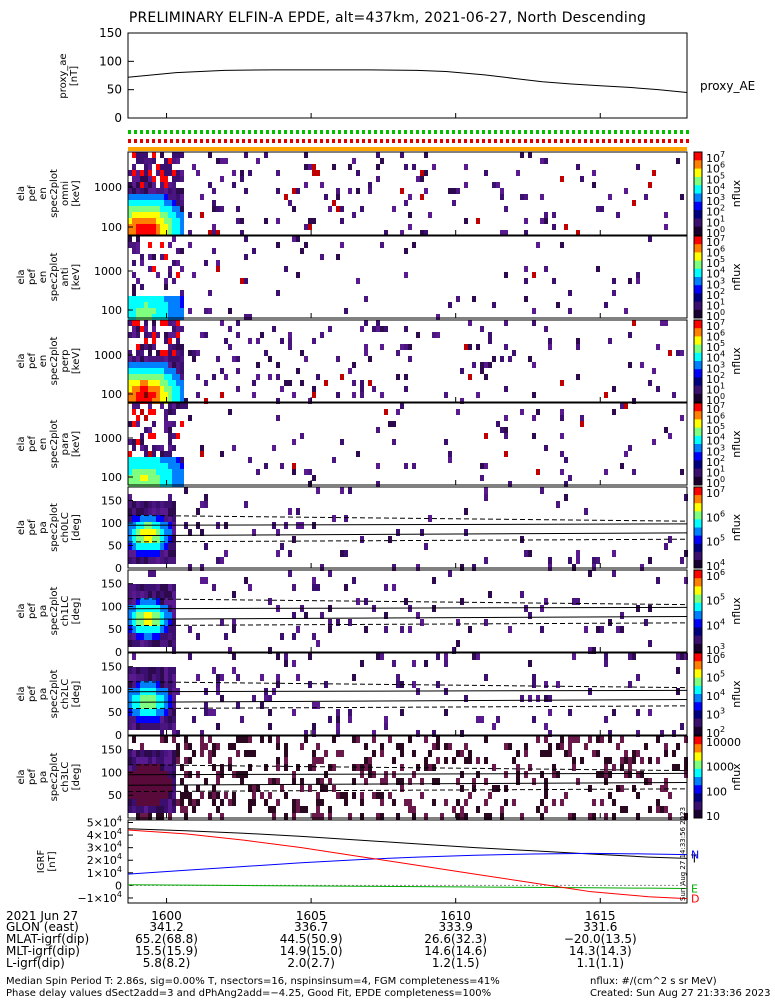 This screenshot has height=1000, width=775. Describe the element at coordinates (415, 361) in the screenshot. I see `spectrogram-perp` at that location.